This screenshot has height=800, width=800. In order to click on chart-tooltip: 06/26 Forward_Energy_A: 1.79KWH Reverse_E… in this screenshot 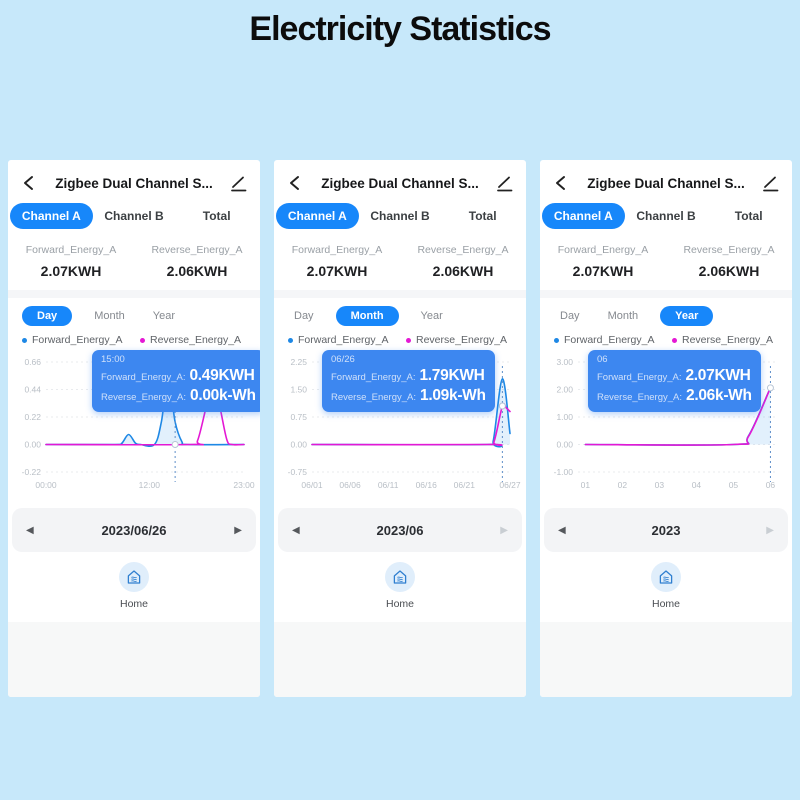, I will do `click(408, 381)`.